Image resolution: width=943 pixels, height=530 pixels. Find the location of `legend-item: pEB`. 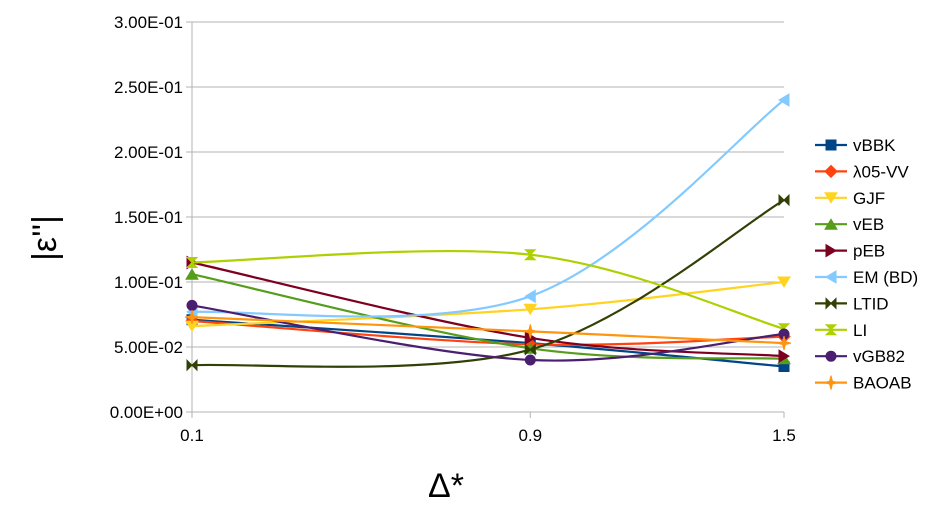

legend-item: pEB is located at coordinates (850, 251).